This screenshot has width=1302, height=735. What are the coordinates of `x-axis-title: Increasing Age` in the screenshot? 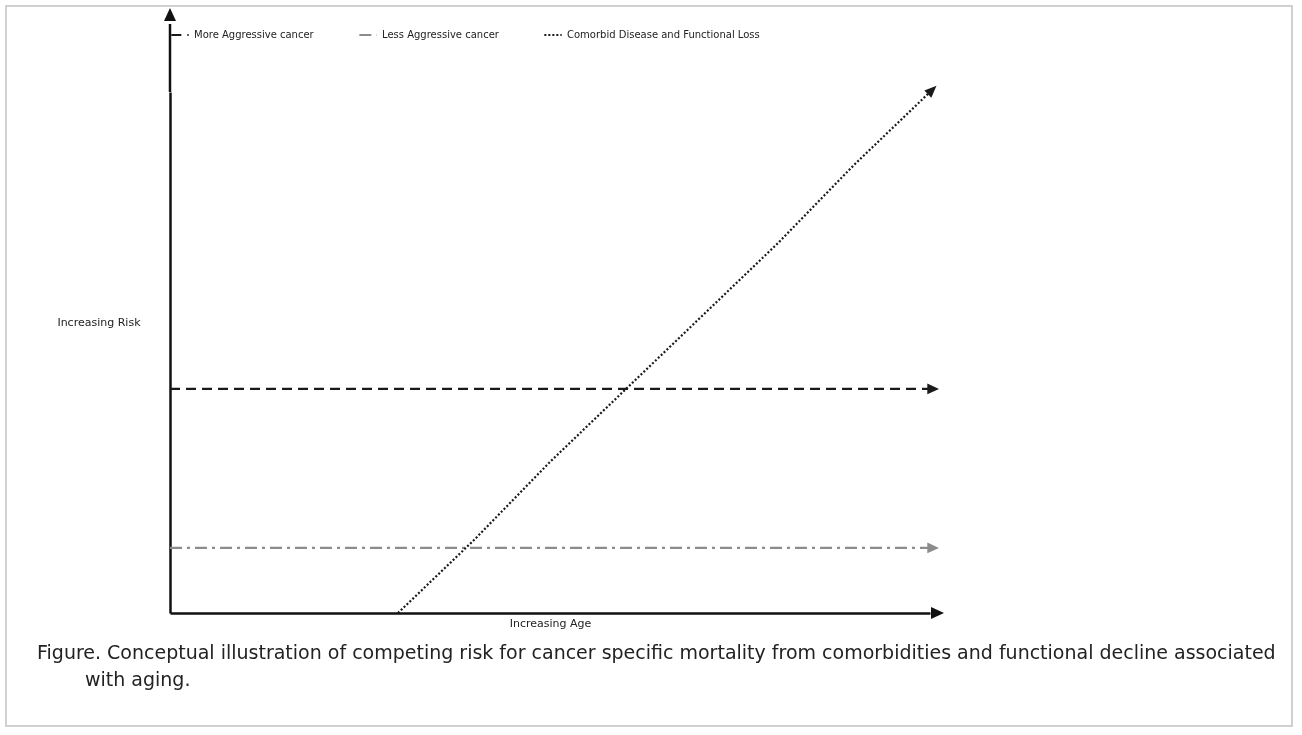 It's located at (550, 623).